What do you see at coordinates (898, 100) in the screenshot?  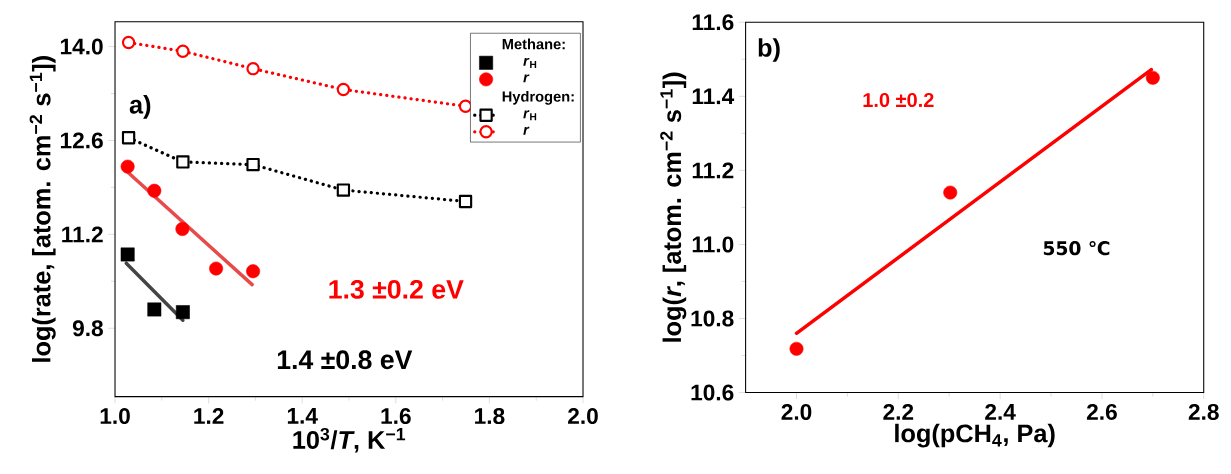 I see `annotation: 1.0 ±0.2` at bounding box center [898, 100].